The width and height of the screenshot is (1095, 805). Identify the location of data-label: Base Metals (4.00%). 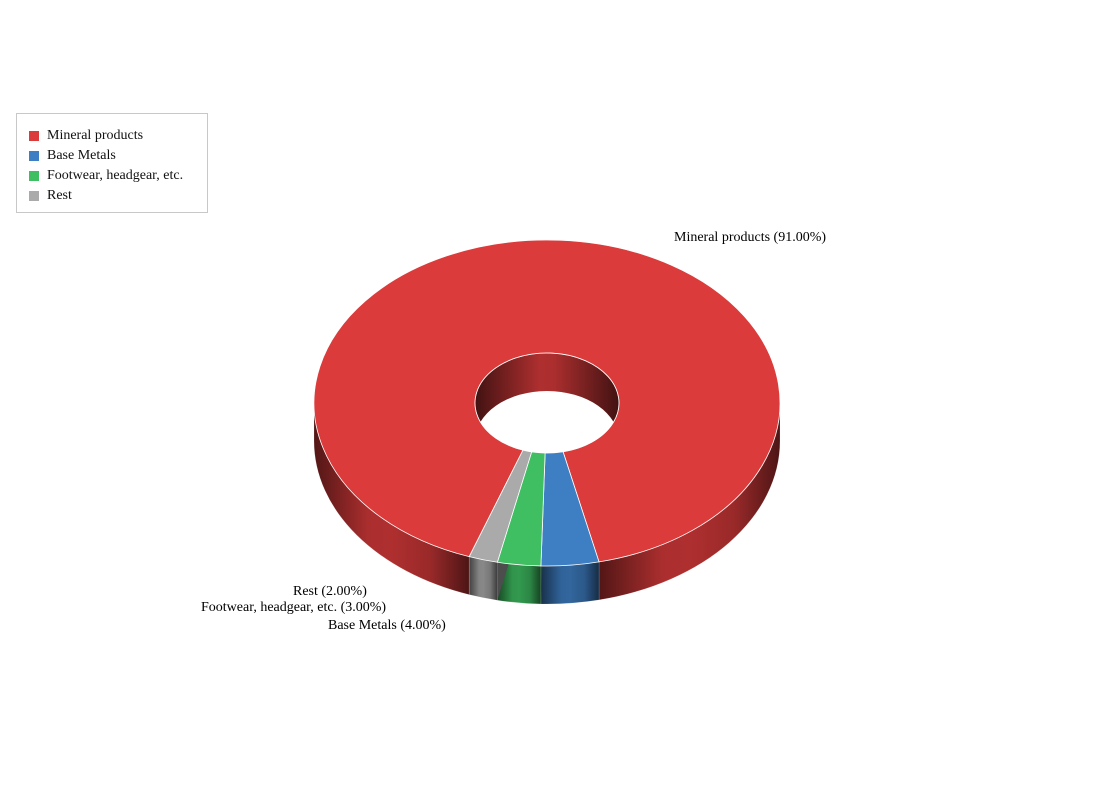
(387, 625).